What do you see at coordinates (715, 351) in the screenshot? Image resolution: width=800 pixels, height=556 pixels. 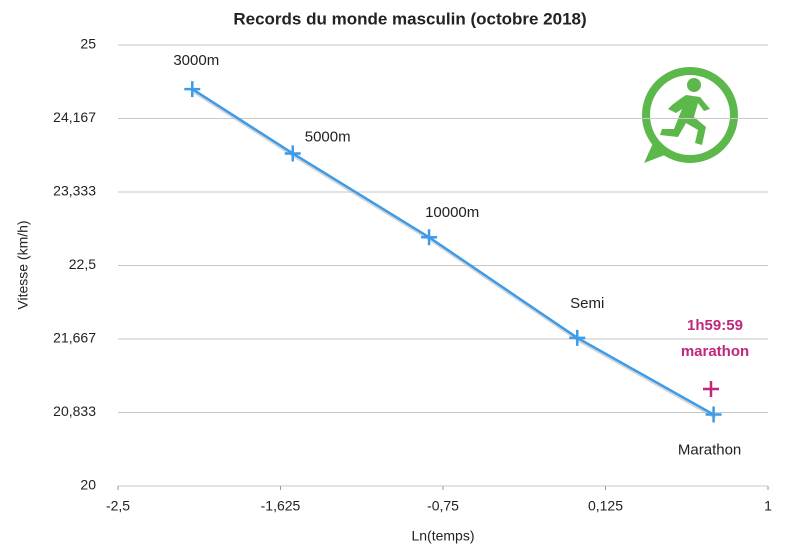 I see `annotation-label: marathon` at bounding box center [715, 351].